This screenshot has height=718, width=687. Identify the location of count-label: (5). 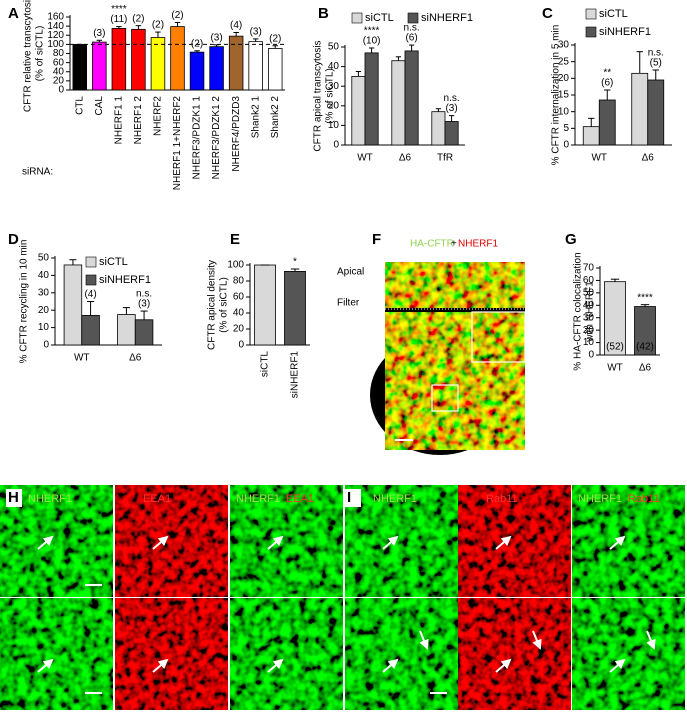
(656, 63).